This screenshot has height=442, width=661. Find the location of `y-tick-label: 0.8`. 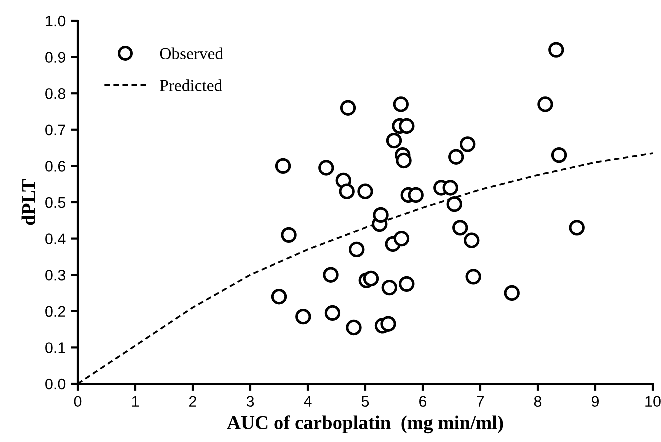

y-tick-label: 0.8 is located at coordinates (56, 94).